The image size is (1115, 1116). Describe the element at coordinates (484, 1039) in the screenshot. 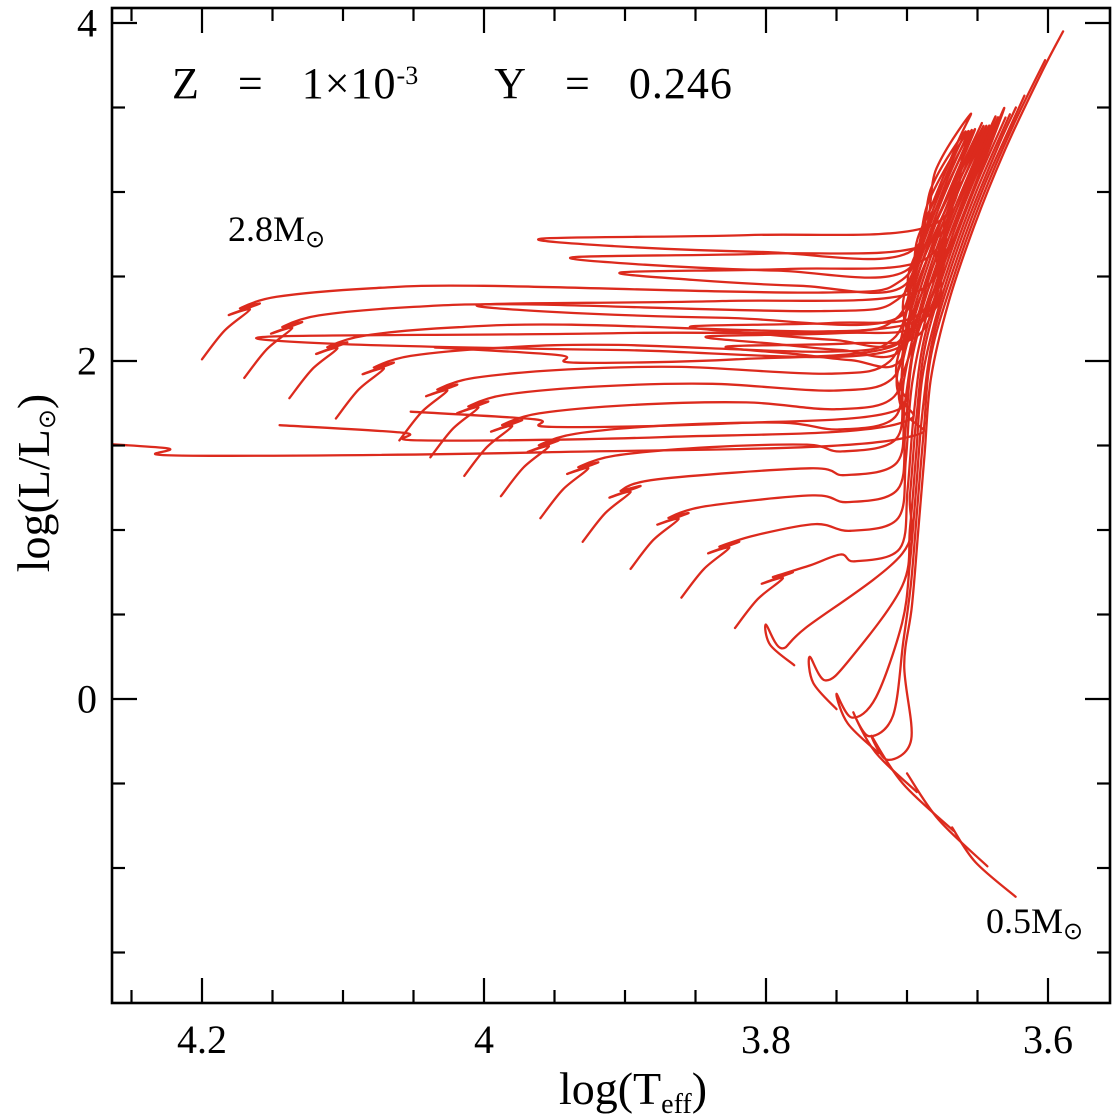

I see `x-tick-label-4: 4` at that location.